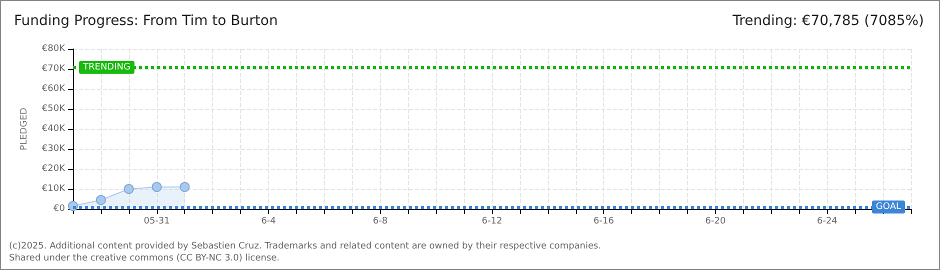 The image size is (940, 270). Describe the element at coordinates (54, 109) in the screenshot. I see `y-tick-label: €50K` at that location.